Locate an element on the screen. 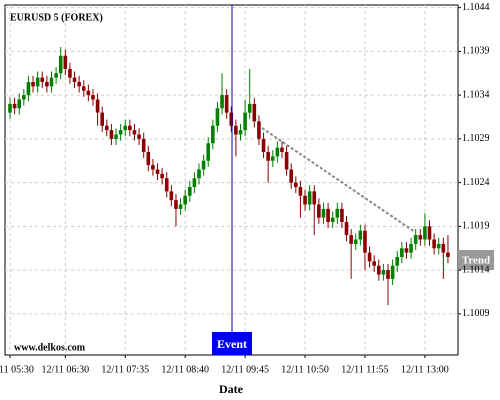 The image size is (500, 400). x-tick-label: 12/11 07:35 is located at coordinates (125, 369).